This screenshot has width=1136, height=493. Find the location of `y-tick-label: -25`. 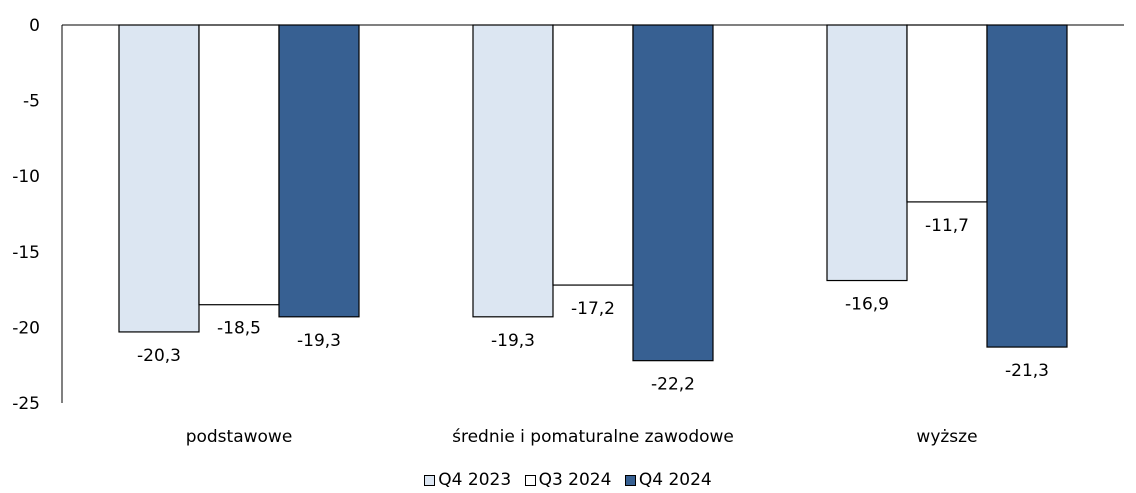

y-tick-label: -25 is located at coordinates (26, 404).